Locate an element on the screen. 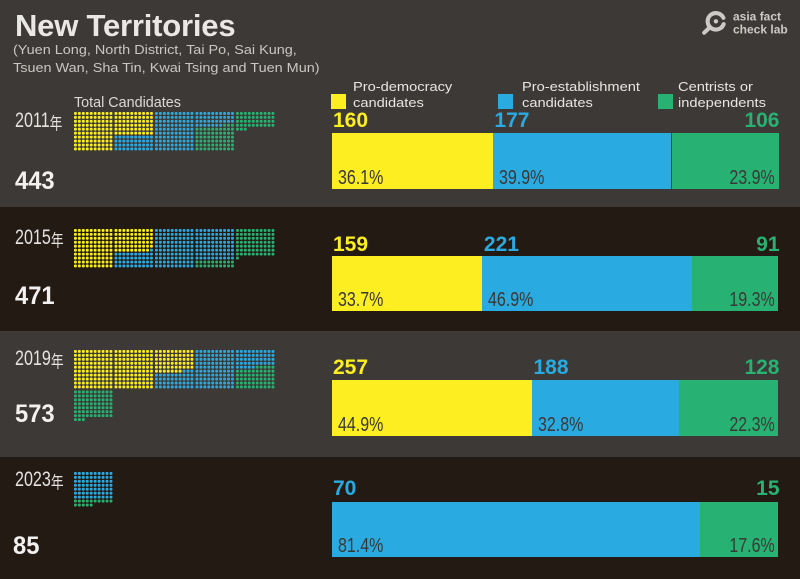 This screenshot has height=579, width=800. svg-text: check lab is located at coordinates (760, 29).